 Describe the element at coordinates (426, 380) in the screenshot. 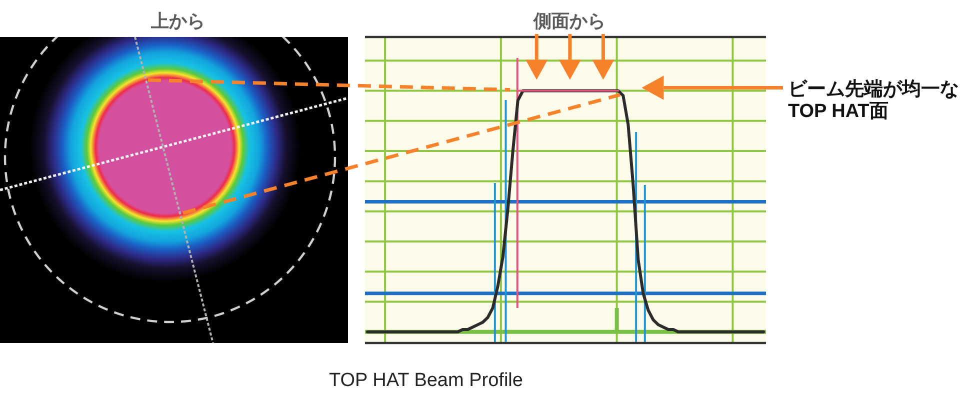

I see `caption: TOP HAT Beam Profile` at that location.